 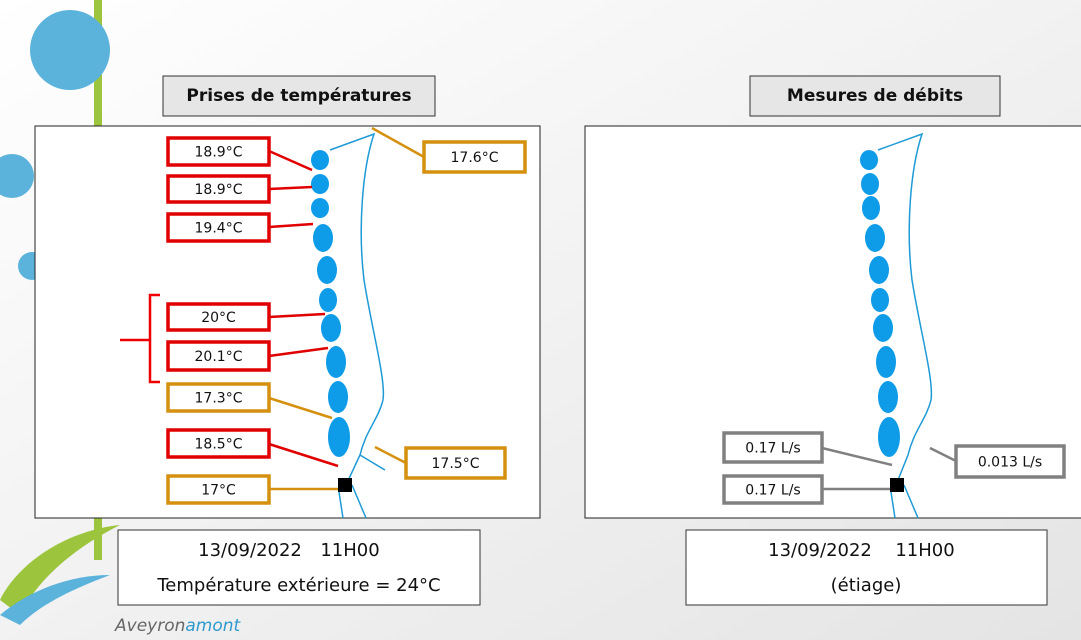 What do you see at coordinates (894, 468) in the screenshot?
I see `label-group: 0.17 L/s 0.013 L/s 0.17 L/s` at bounding box center [894, 468].